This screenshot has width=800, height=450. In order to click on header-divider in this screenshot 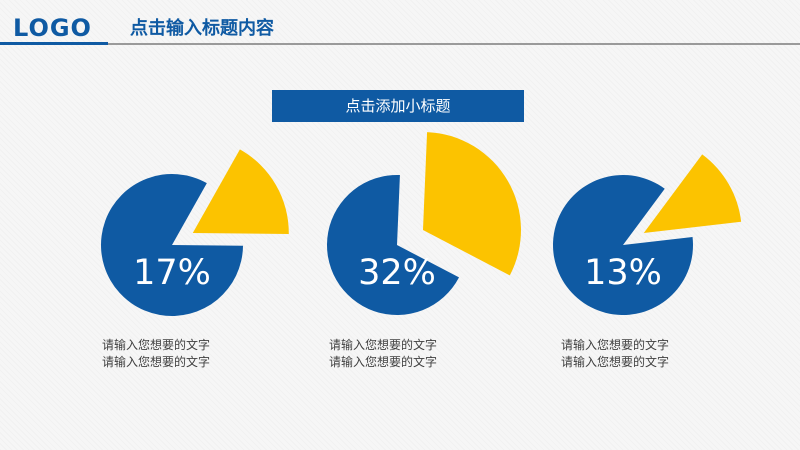, I will do `click(400, 44)`.